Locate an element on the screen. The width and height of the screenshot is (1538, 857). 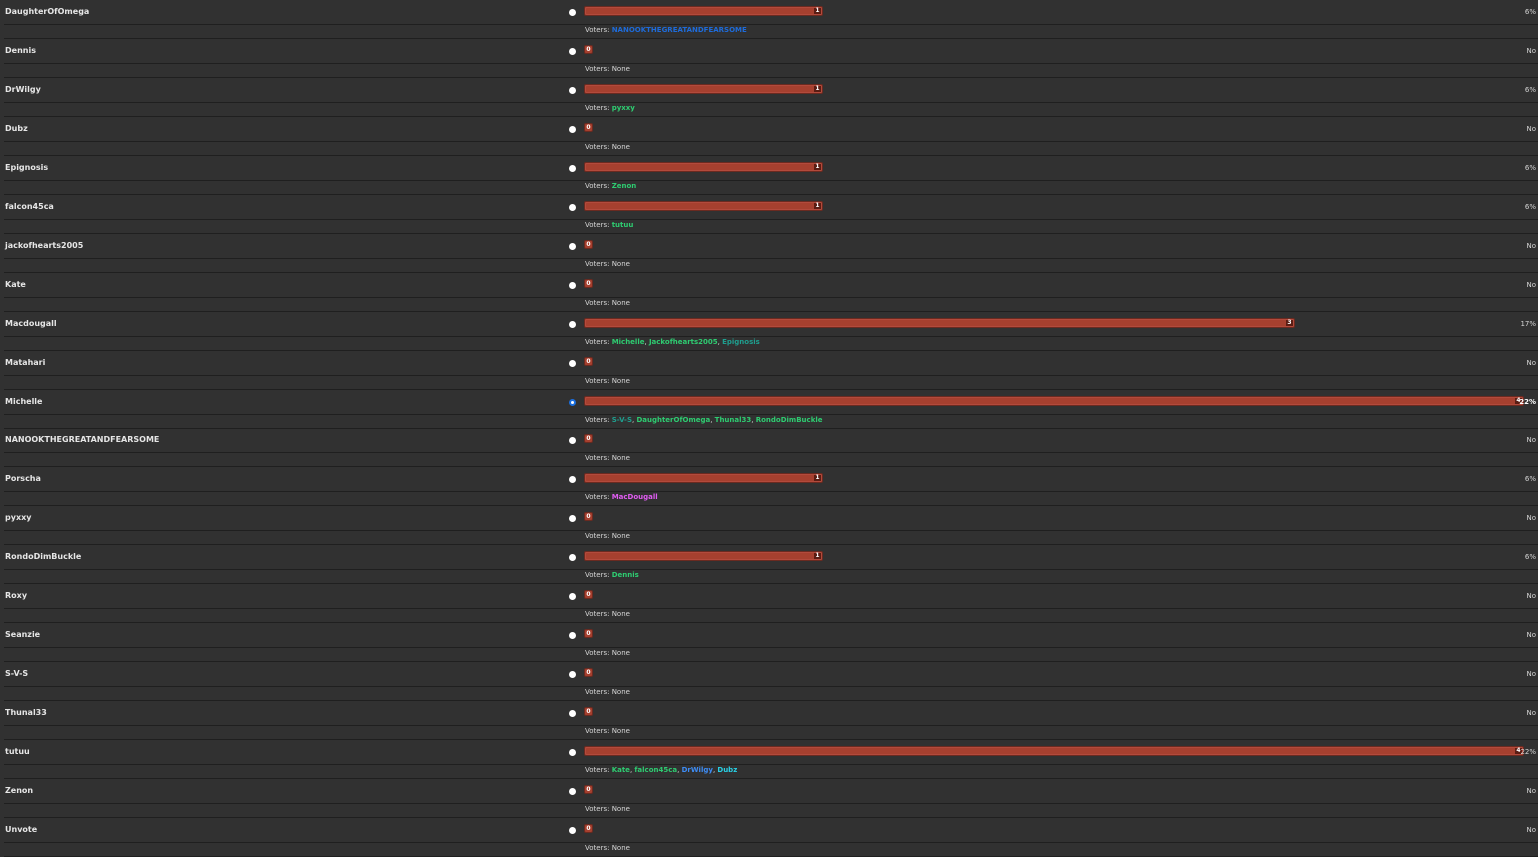
voter-link: S-V-S is located at coordinates (621, 420).